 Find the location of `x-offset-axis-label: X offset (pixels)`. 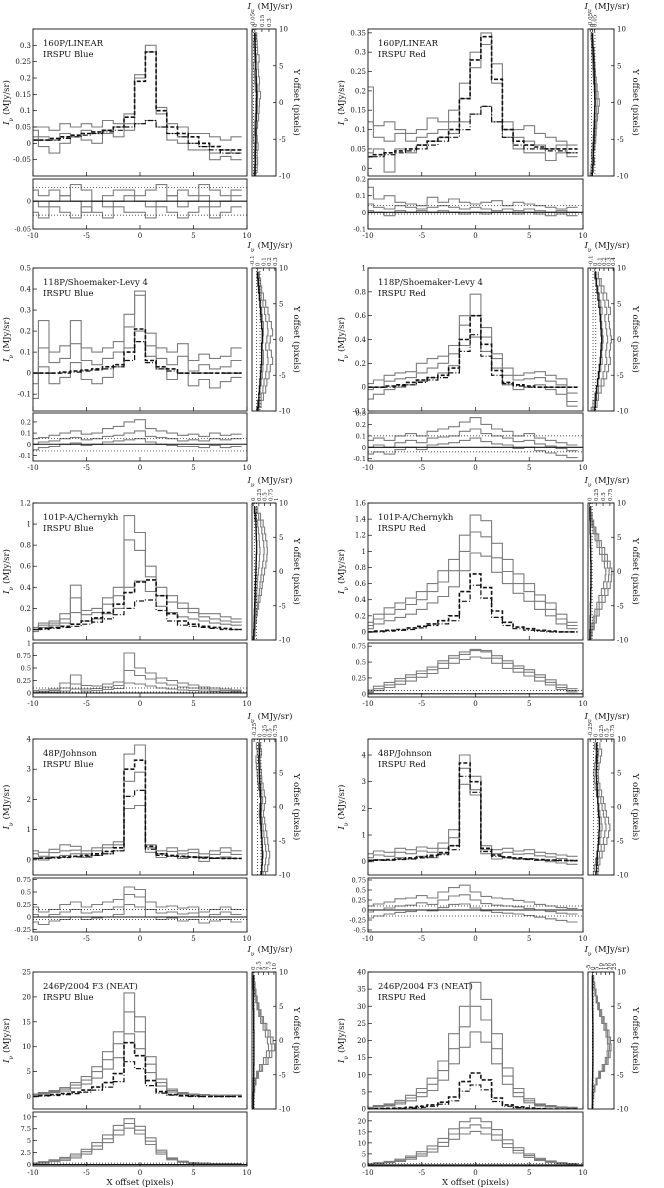

x-offset-axis-label: X offset (pixels) is located at coordinates (139, 1182).